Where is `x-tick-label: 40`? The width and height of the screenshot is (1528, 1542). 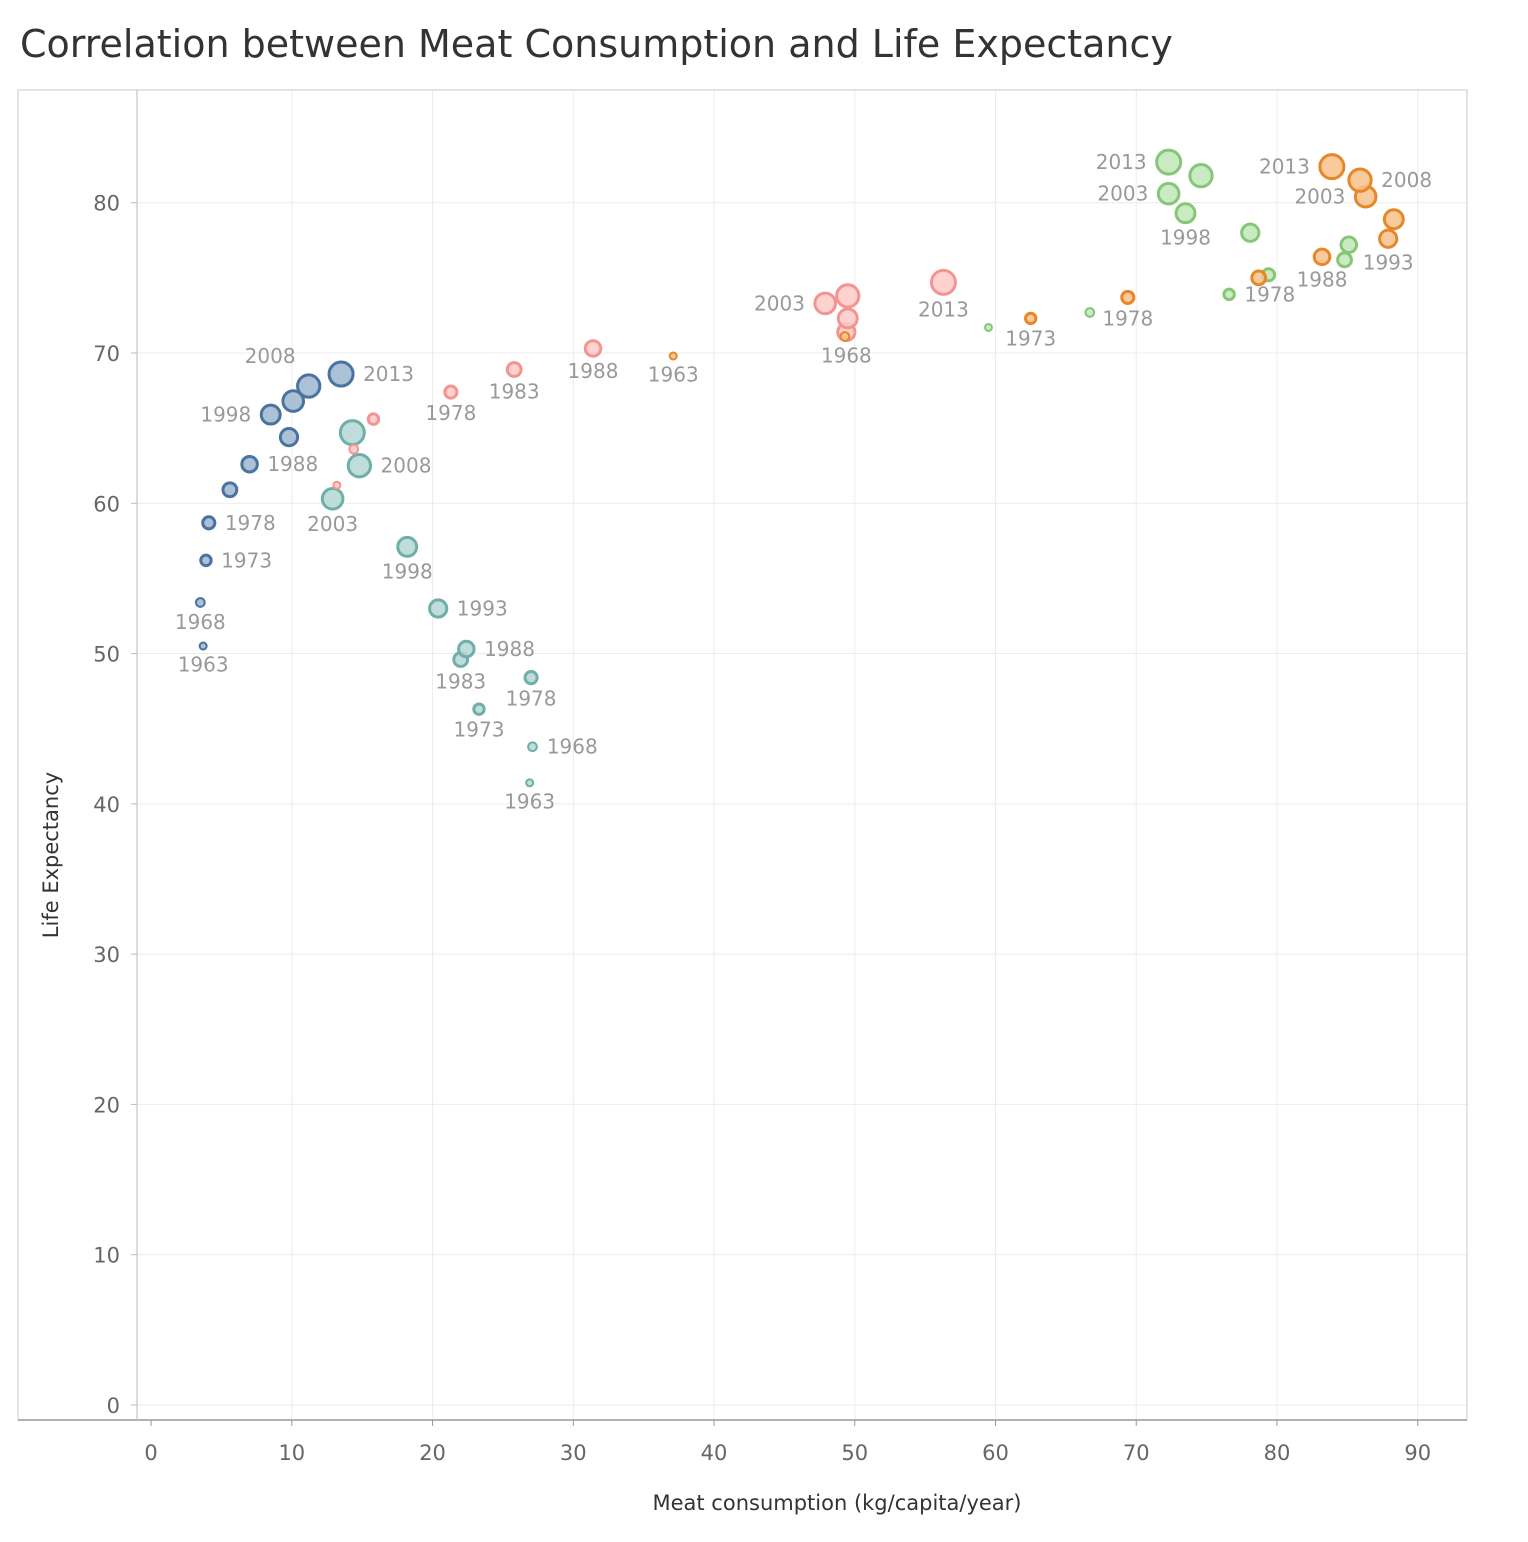 x-tick-label: 40 is located at coordinates (714, 1453).